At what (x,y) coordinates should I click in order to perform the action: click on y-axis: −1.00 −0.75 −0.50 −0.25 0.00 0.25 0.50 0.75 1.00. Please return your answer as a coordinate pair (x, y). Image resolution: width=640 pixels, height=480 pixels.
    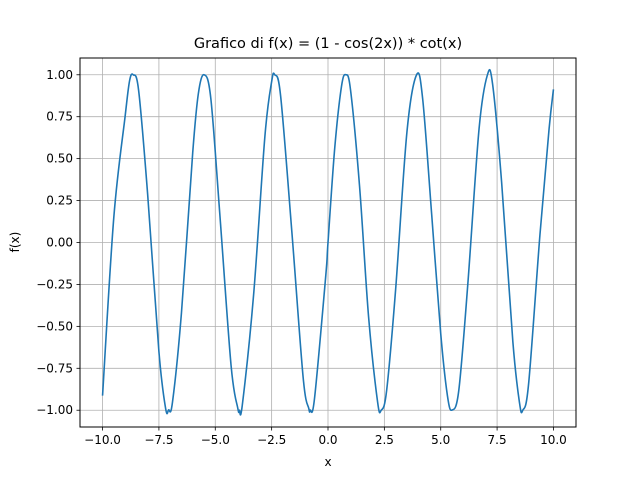
    Looking at the image, I should click on (58, 242).